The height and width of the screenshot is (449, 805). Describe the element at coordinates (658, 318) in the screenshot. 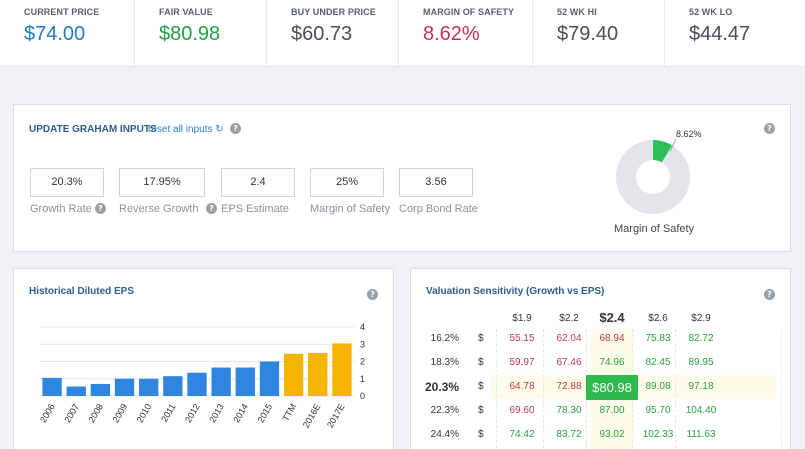

I see `eps-column-header: $2.6` at that location.